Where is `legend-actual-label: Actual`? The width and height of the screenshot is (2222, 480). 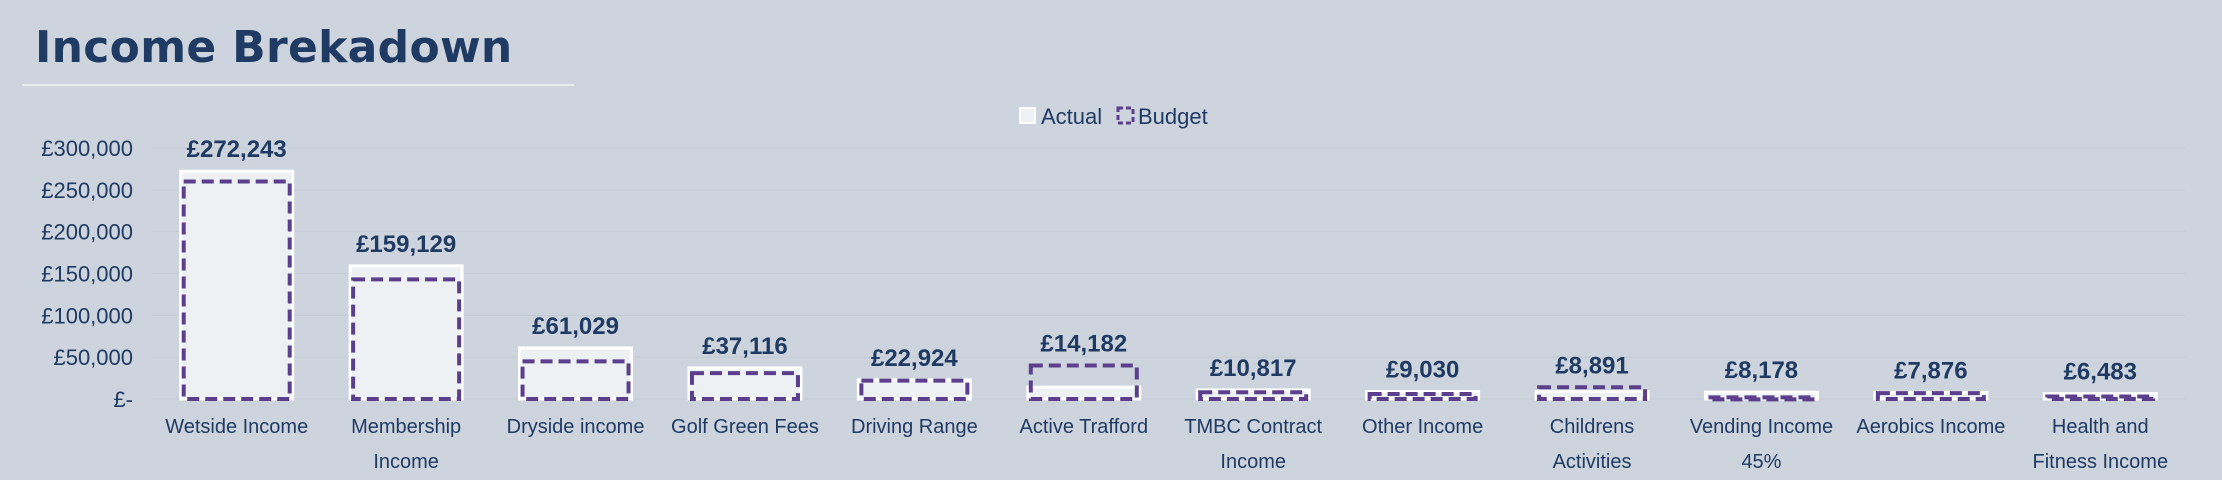
legend-actual-label: Actual is located at coordinates (1071, 116).